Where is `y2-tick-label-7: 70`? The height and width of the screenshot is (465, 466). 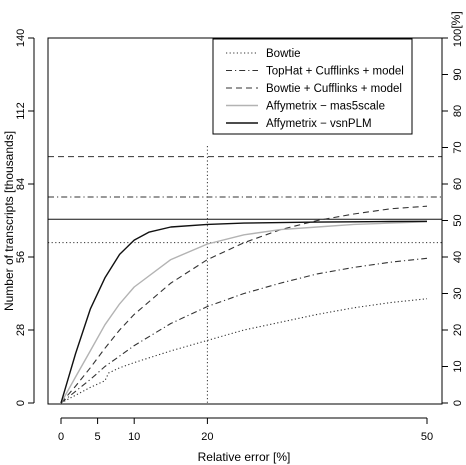
y2-tick-label-7: 70 is located at coordinates (458, 147).